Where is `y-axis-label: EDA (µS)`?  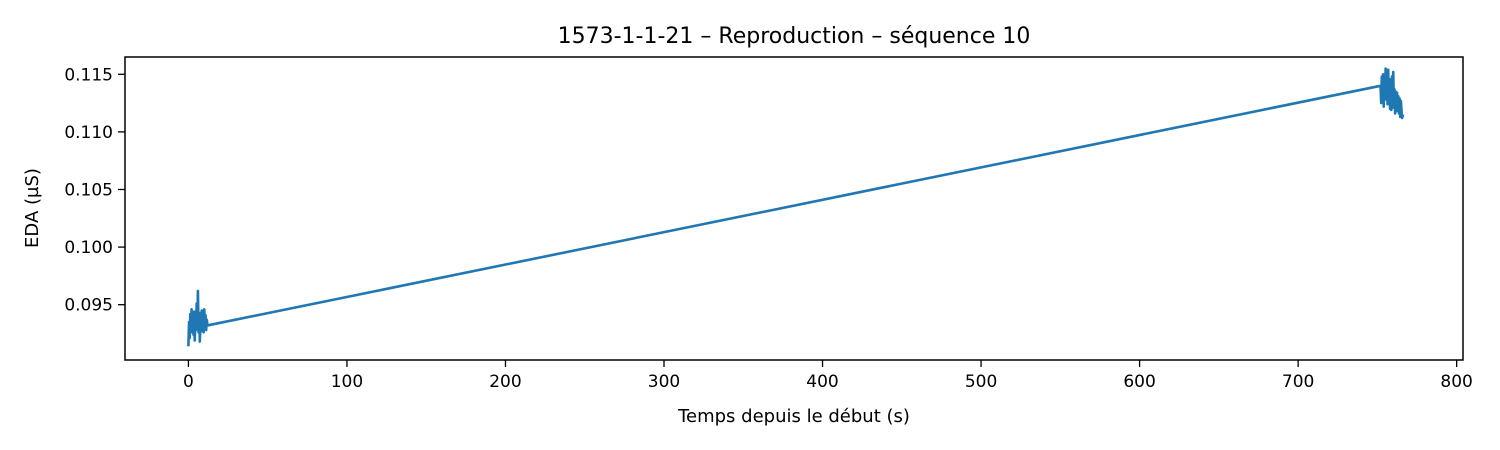 y-axis-label: EDA (µS) is located at coordinates (32, 208).